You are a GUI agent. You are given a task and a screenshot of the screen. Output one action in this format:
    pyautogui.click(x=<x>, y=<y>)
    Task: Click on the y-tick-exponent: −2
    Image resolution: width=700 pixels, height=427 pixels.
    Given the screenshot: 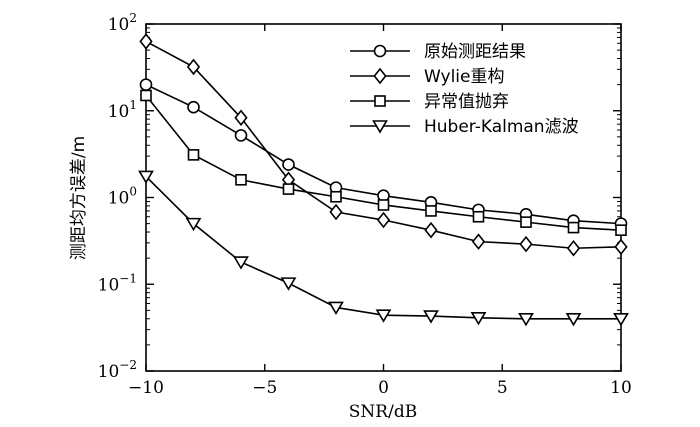 What is the action you would take?
    pyautogui.click(x=128, y=365)
    